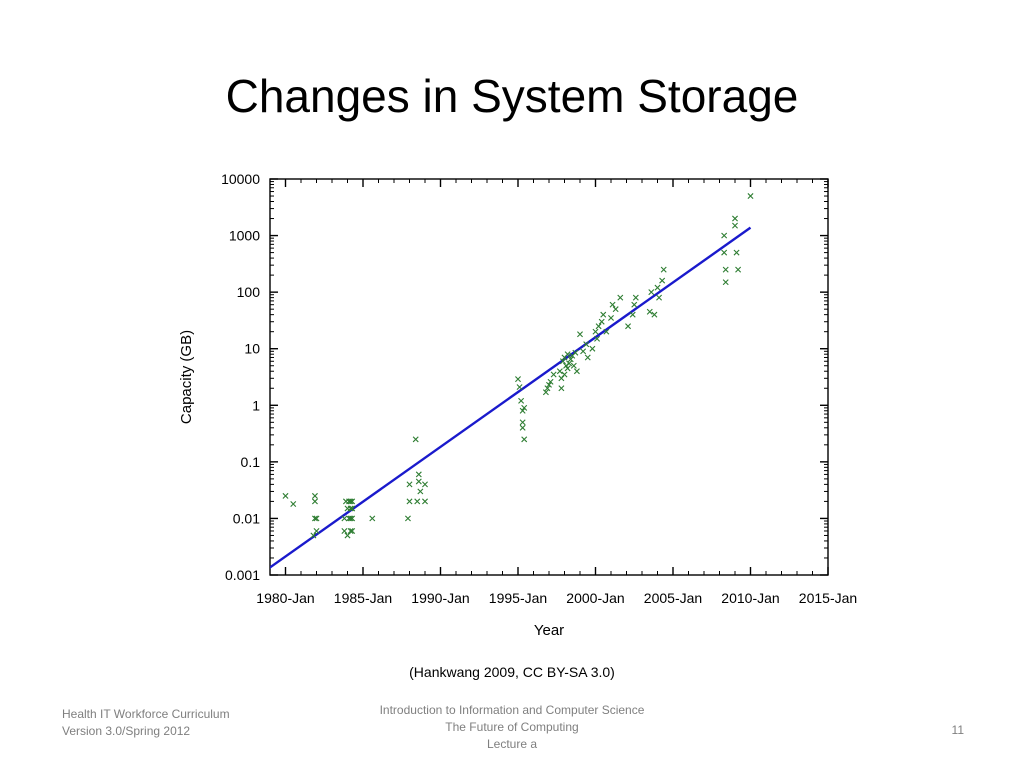 The image size is (1024, 768). I want to click on y-tick-label: 10000, so click(240, 179).